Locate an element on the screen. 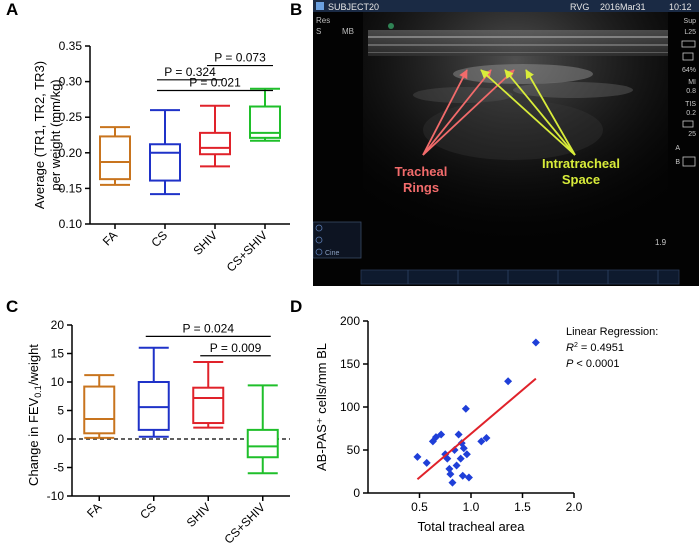  ultrasound-setting-a: A is located at coordinates (677, 148).